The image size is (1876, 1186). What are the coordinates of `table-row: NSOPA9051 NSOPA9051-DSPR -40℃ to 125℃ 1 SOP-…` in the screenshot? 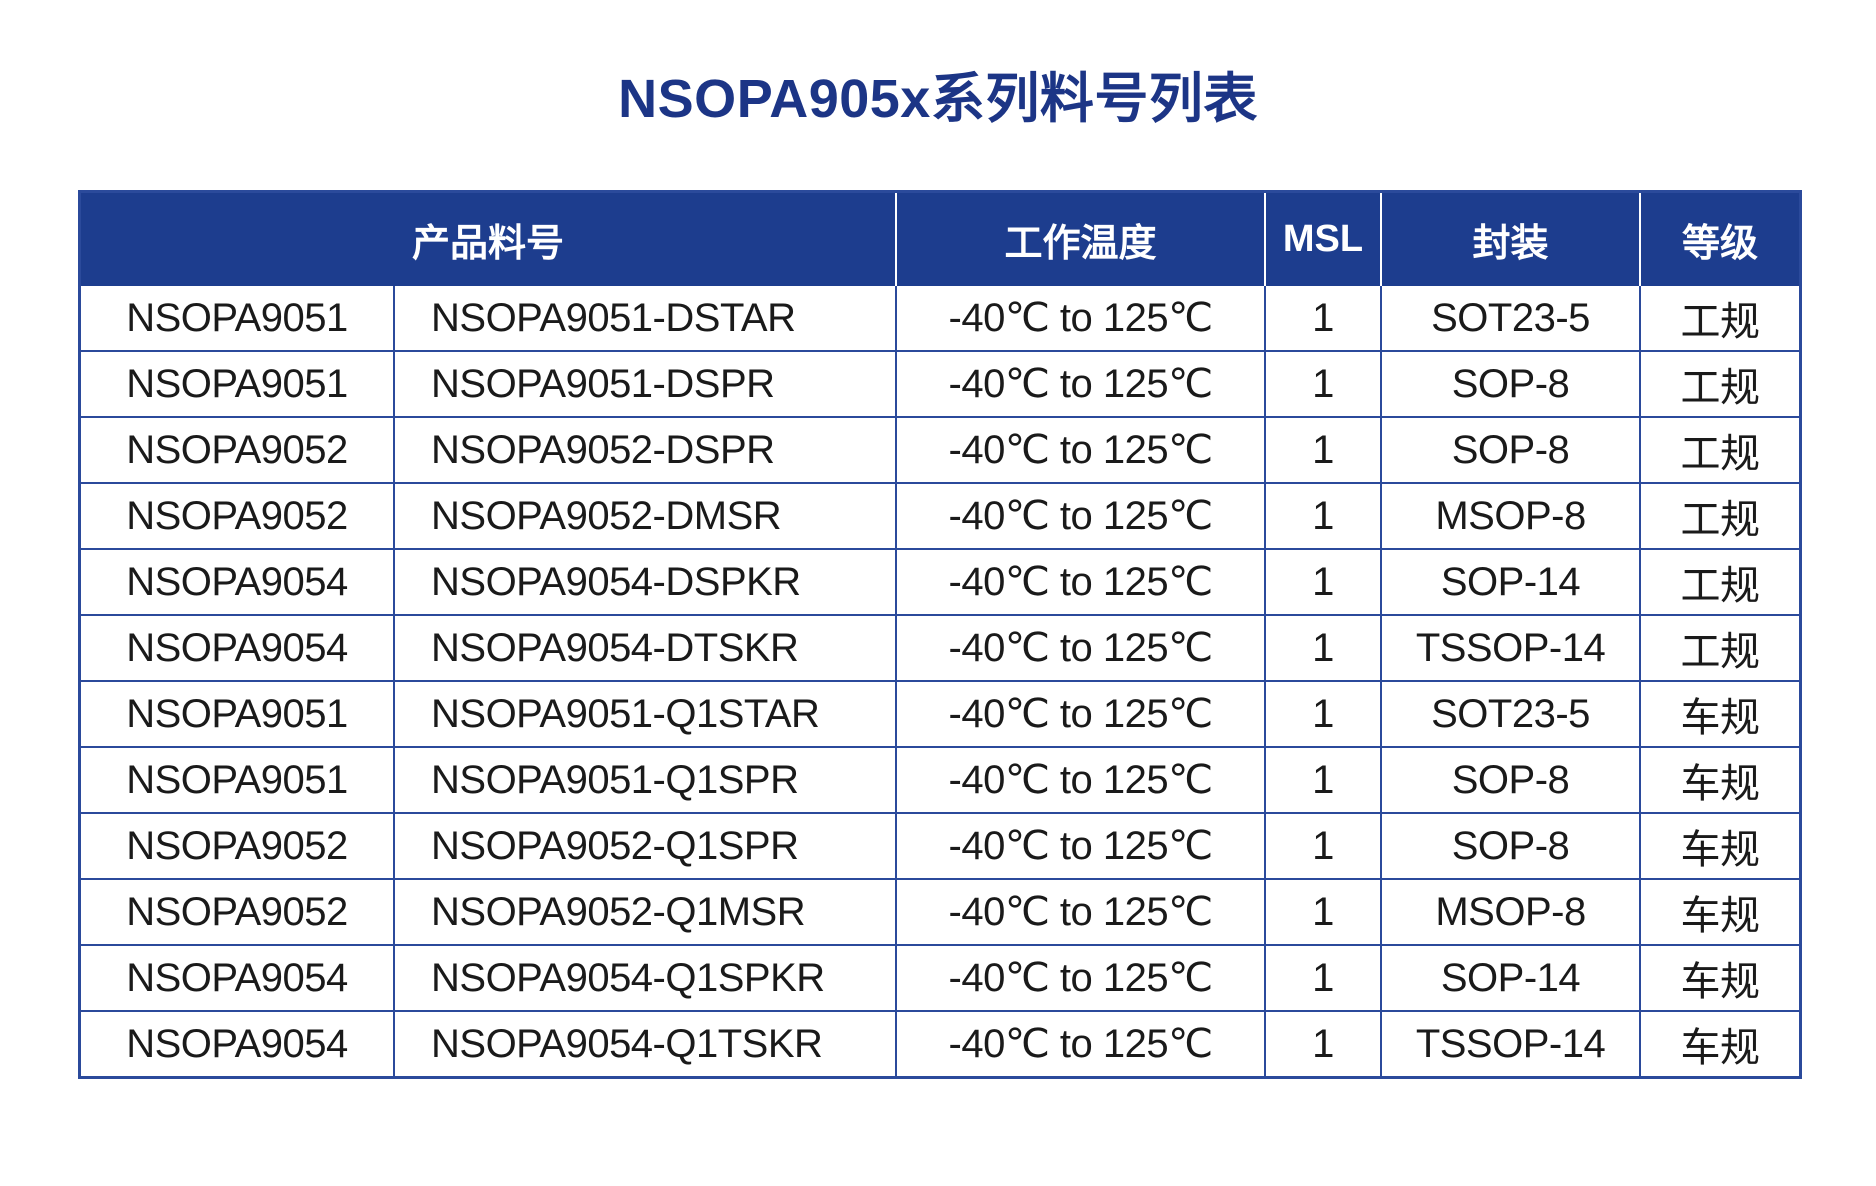 It's located at (940, 385).